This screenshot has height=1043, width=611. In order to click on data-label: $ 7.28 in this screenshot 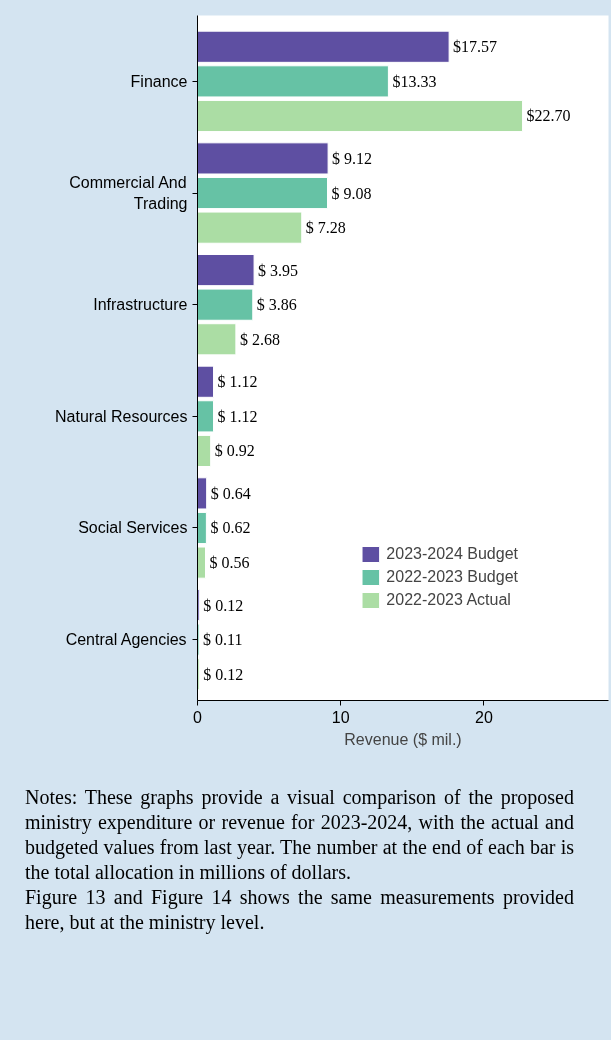, I will do `click(325, 228)`.